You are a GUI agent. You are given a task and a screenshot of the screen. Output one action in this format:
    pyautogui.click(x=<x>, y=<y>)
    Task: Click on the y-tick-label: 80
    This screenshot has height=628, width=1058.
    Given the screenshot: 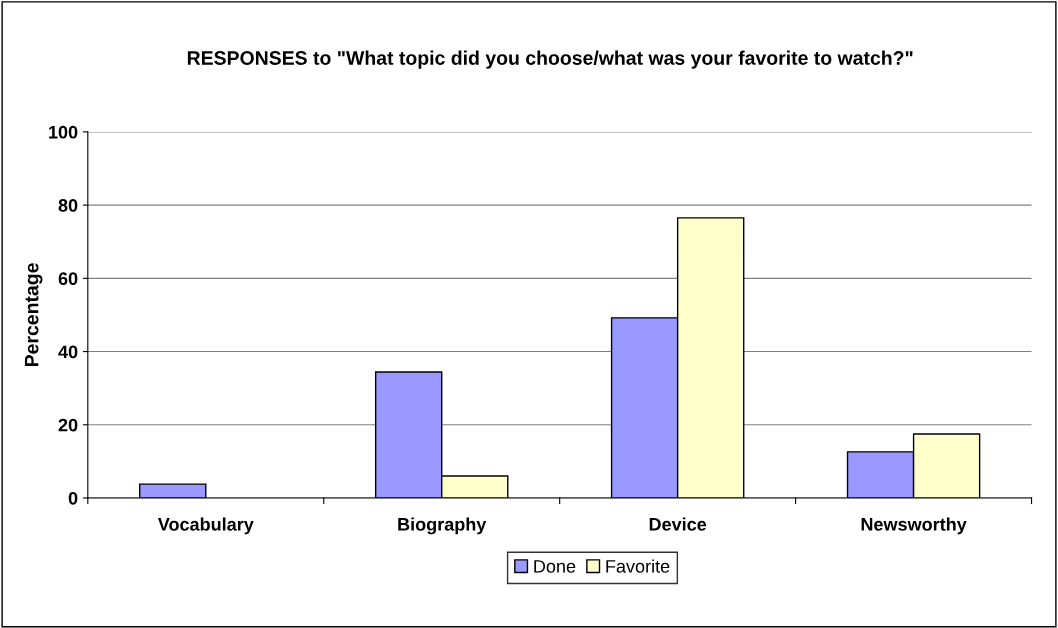 What is the action you would take?
    pyautogui.click(x=68, y=205)
    